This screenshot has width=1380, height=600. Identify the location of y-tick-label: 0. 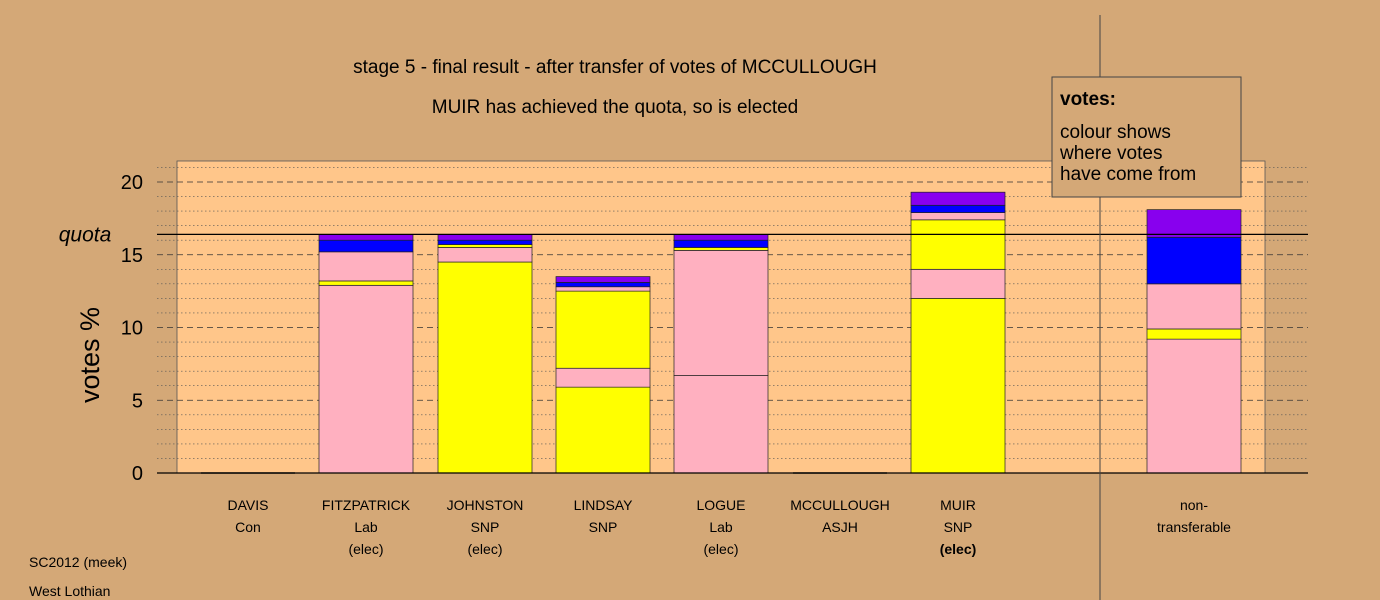
(137, 474).